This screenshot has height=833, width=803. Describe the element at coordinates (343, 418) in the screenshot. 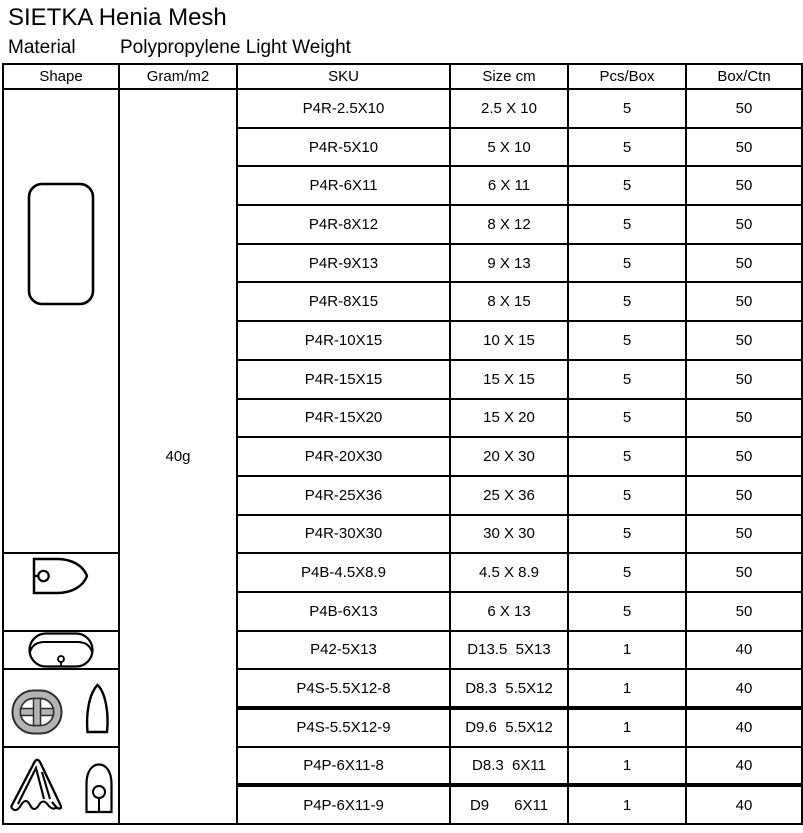

I see `sku-cell: P4R-15X20` at that location.